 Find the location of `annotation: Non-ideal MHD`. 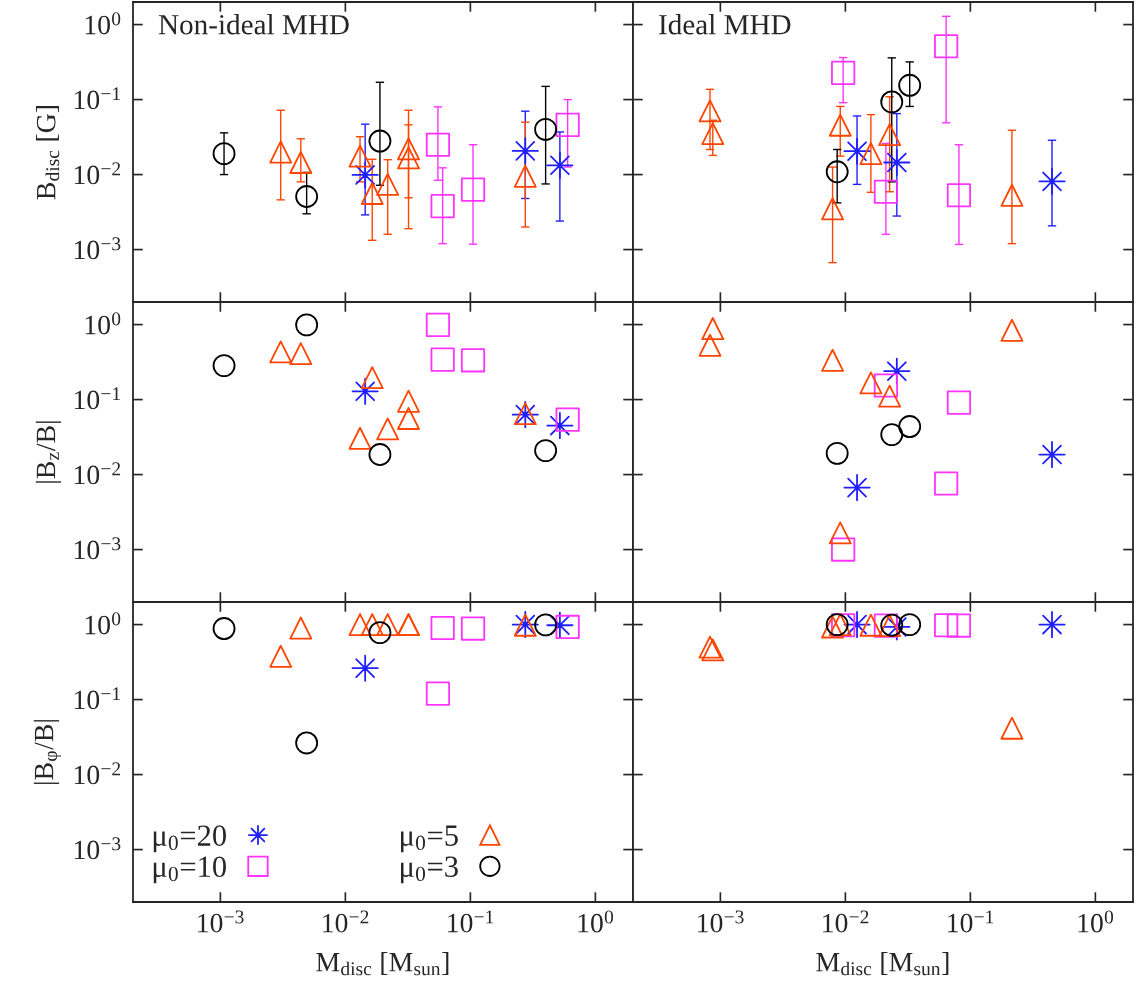

annotation: Non-ideal MHD is located at coordinates (253, 24).